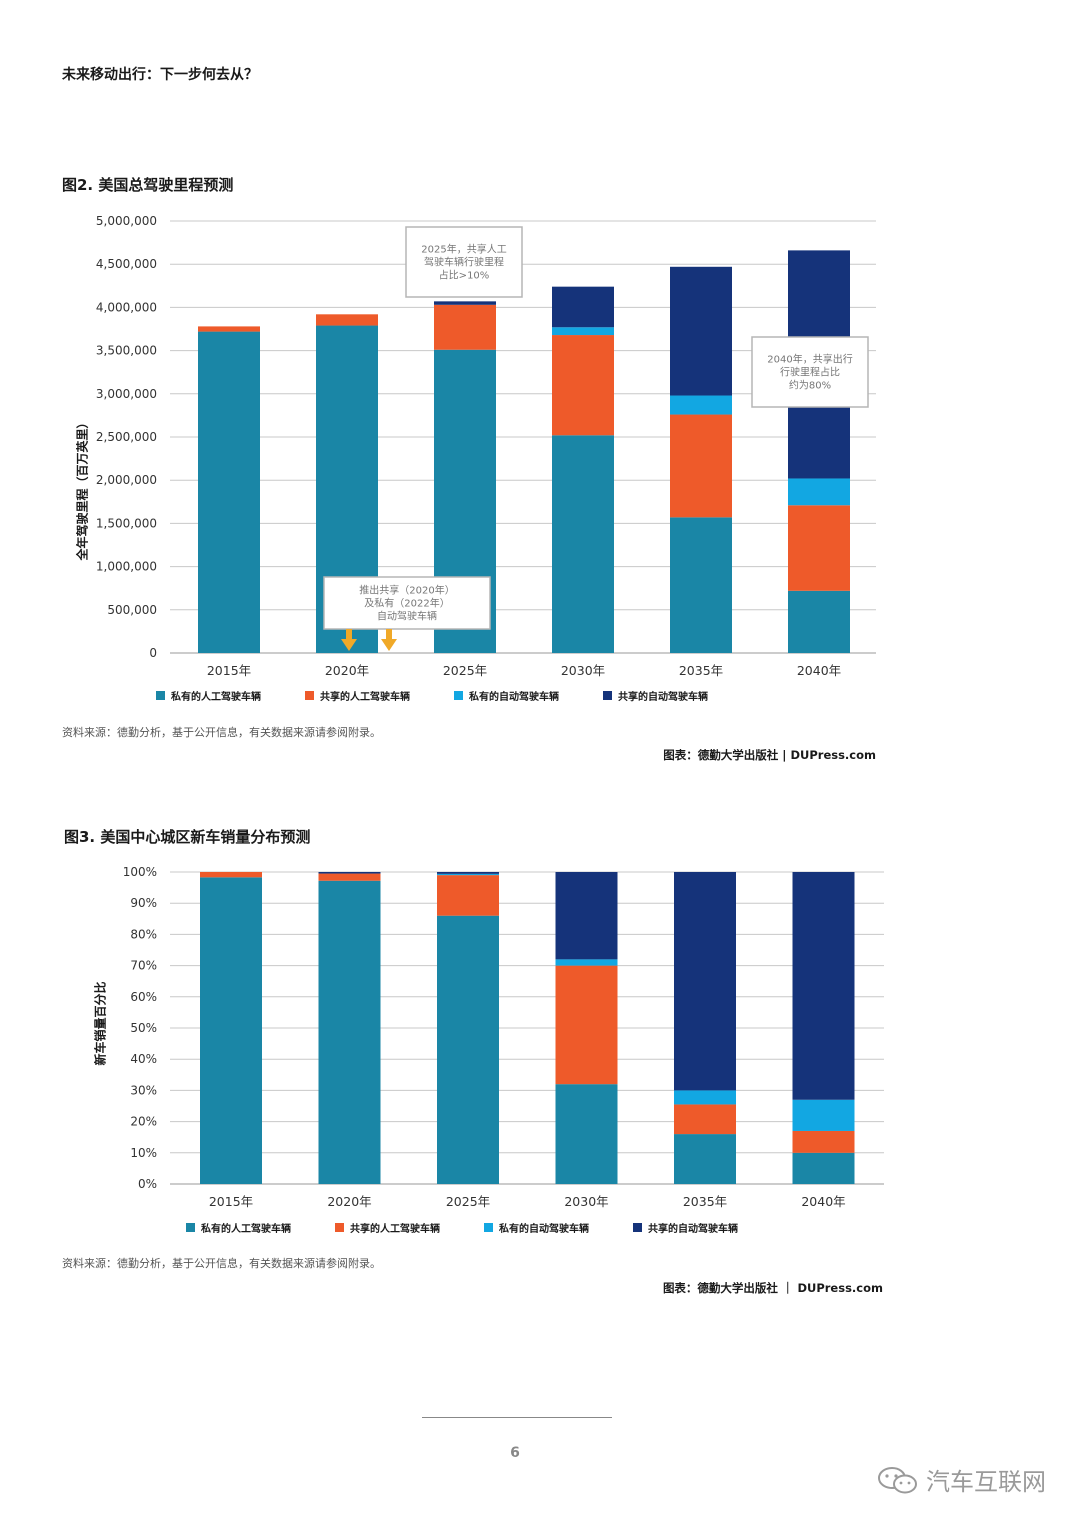 This screenshot has height=1526, width=1080. I want to click on fig2-x-tick-labels: 2015年 2020年 2025年 2030年 2035年 2040年, so click(524, 670).